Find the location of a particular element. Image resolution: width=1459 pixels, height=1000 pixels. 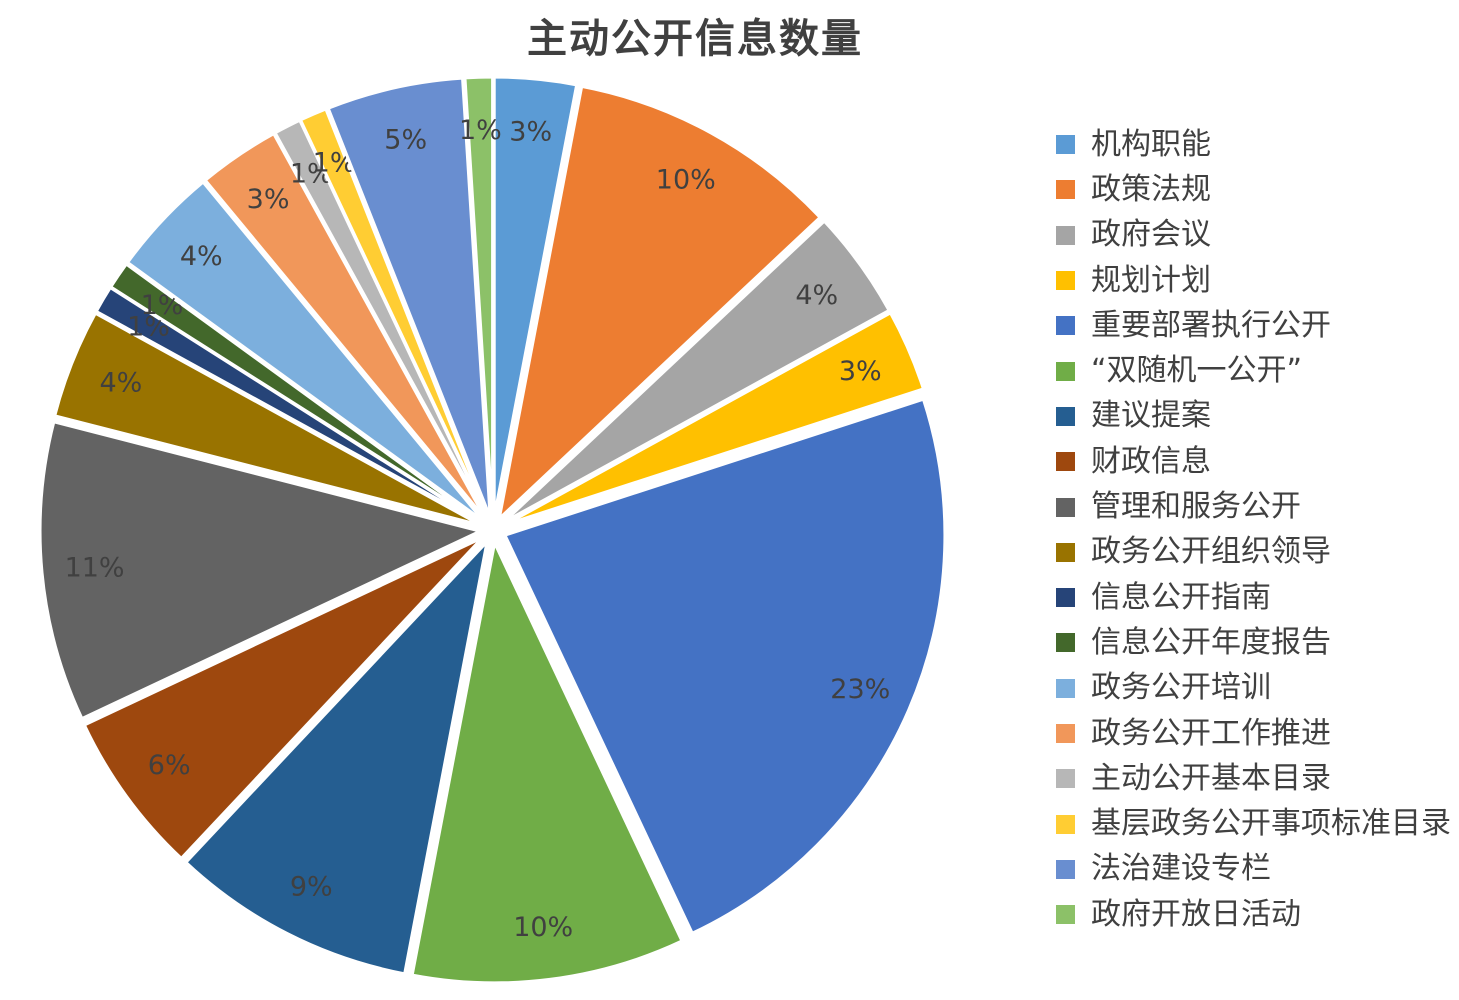

legend-item-label: 管理和服务公开 is located at coordinates (1196, 507).